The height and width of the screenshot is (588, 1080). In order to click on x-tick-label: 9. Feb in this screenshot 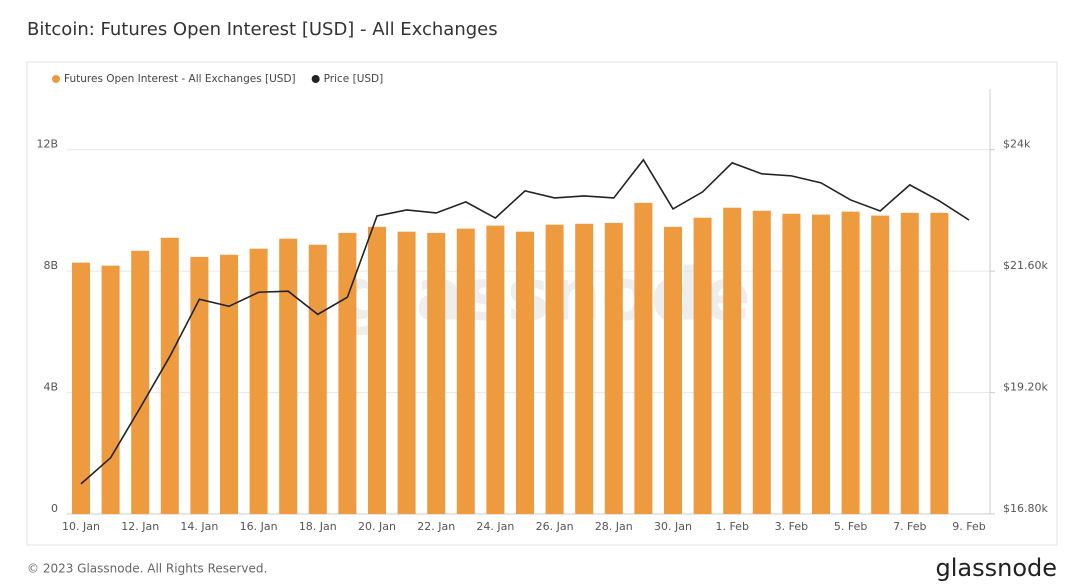, I will do `click(968, 526)`.